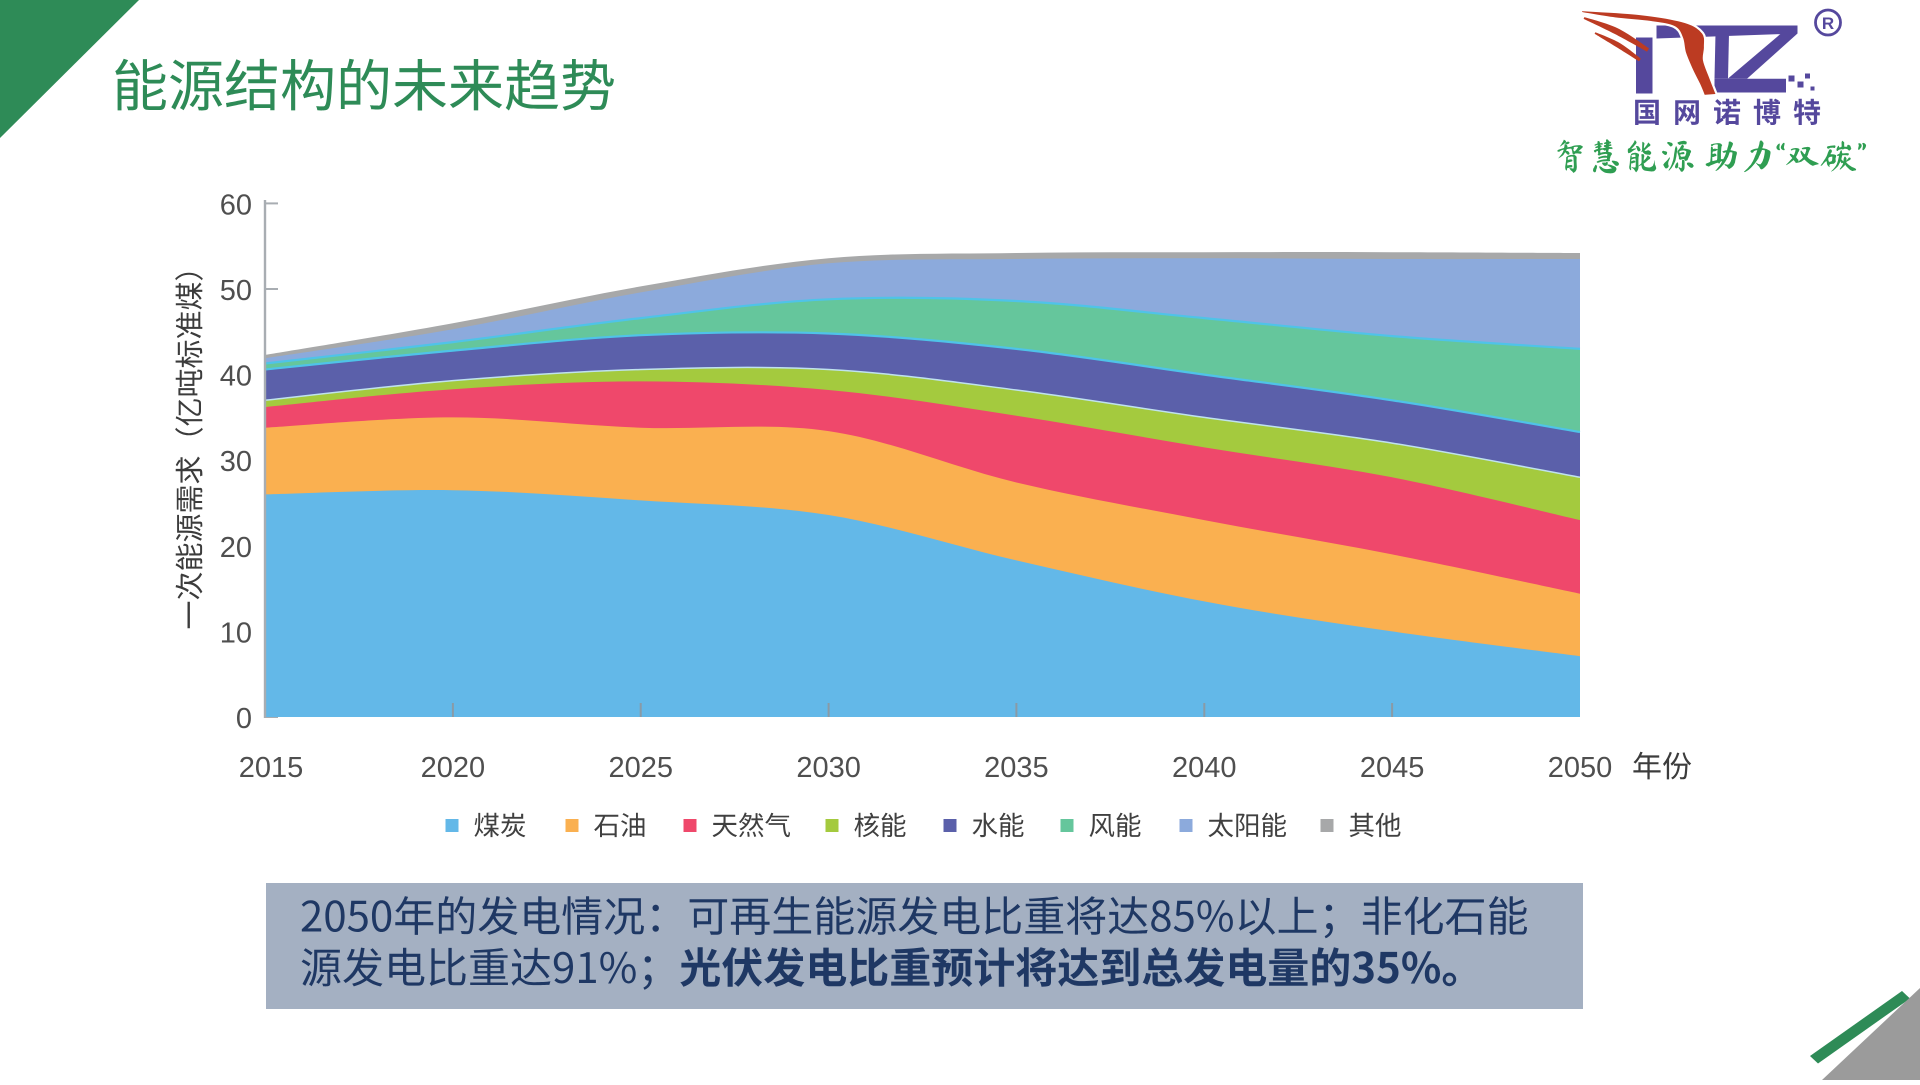  I want to click on svg-text: 10, so click(236, 633).